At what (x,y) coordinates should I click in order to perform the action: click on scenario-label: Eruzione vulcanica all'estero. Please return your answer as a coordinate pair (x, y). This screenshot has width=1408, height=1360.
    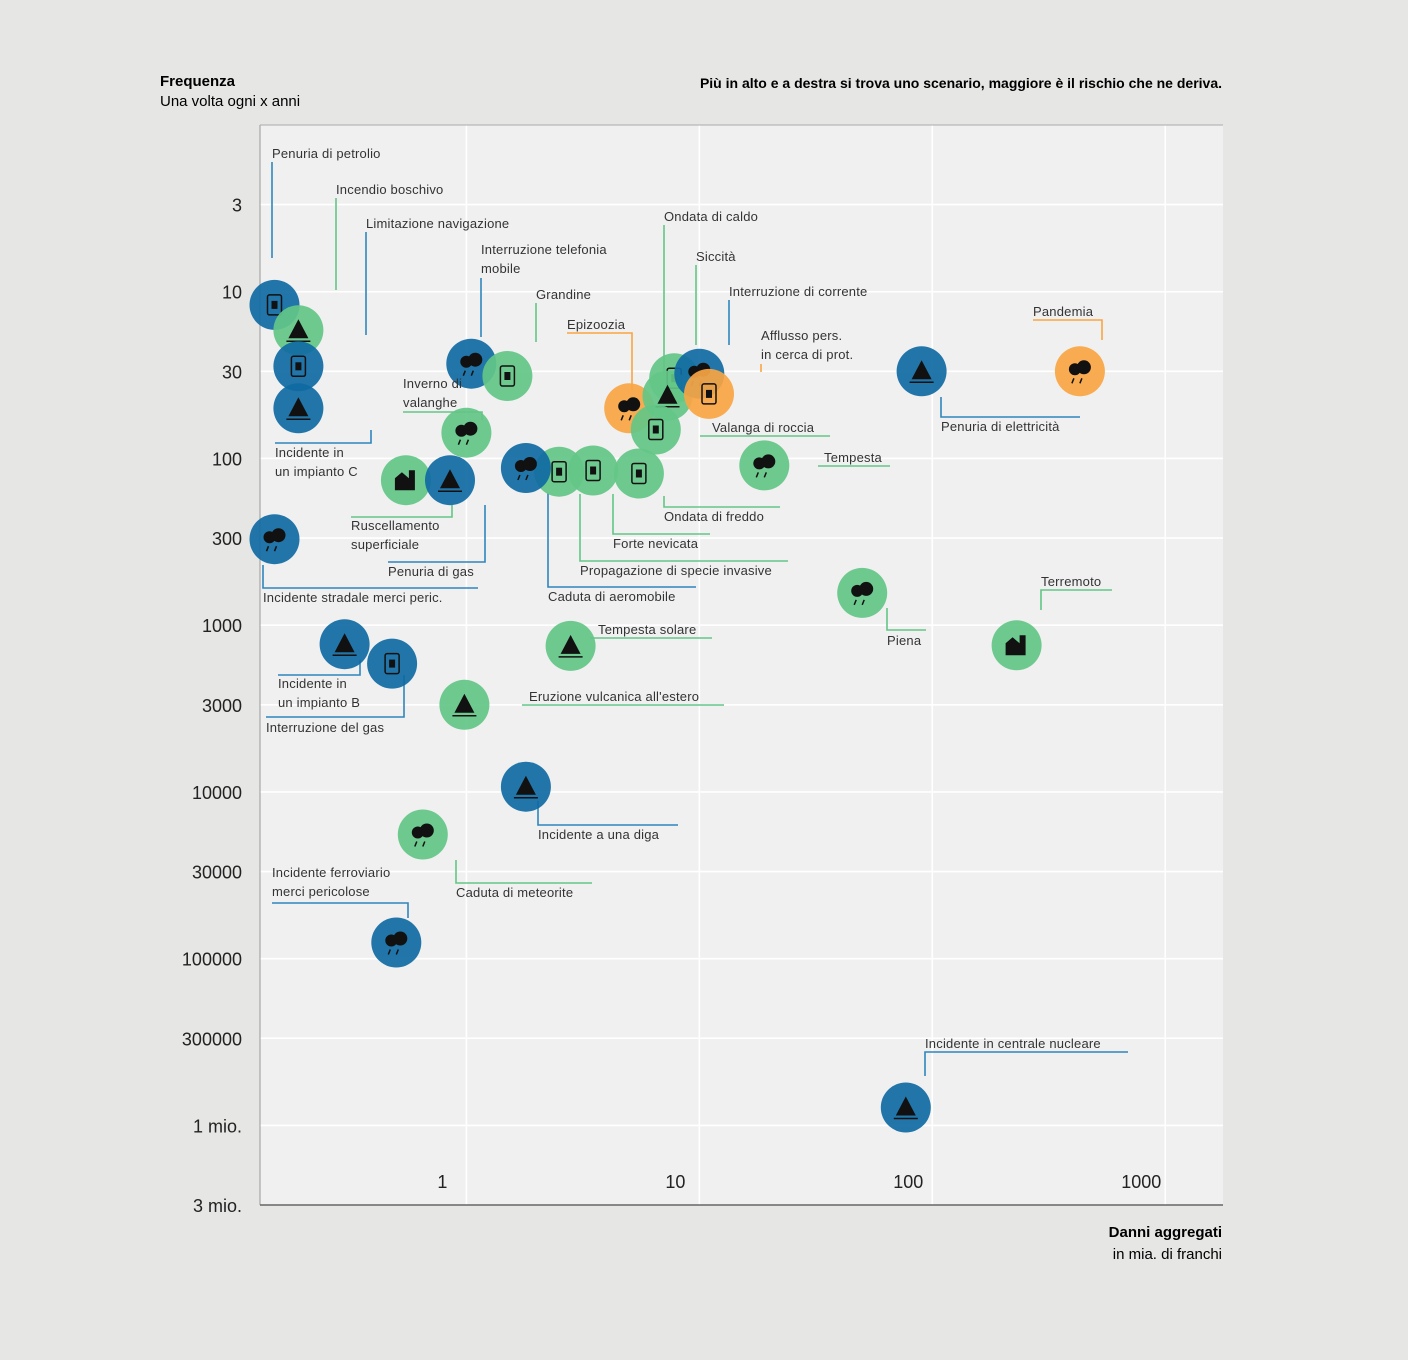
    Looking at the image, I should click on (614, 696).